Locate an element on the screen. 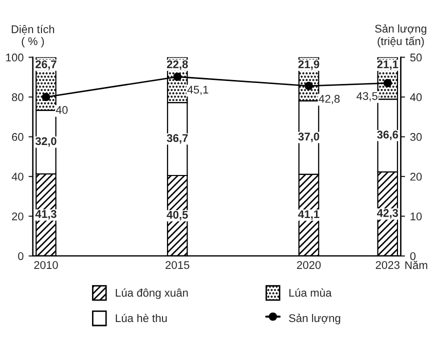 This screenshot has width=438, height=358. data-label: 41,1 is located at coordinates (309, 215).